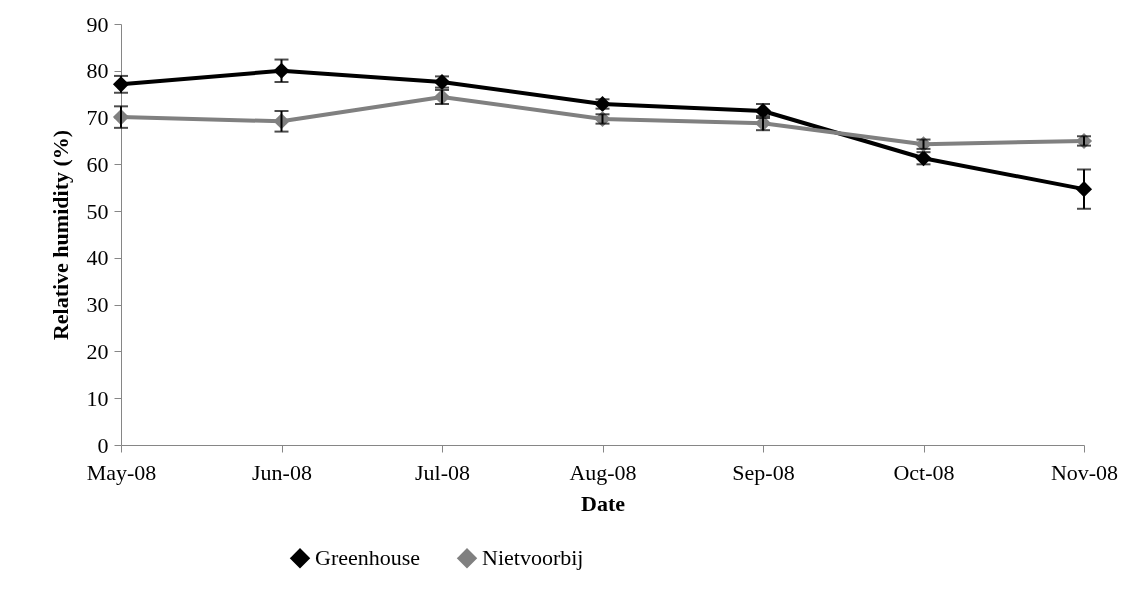 This screenshot has height=604, width=1136. I want to click on x-tick-label: May-08, so click(121, 472).